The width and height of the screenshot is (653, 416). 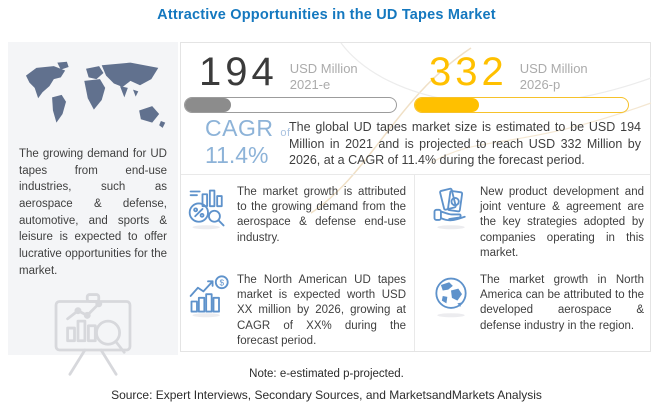 I want to click on stat-2026-period: 2026-p, so click(x=540, y=84).